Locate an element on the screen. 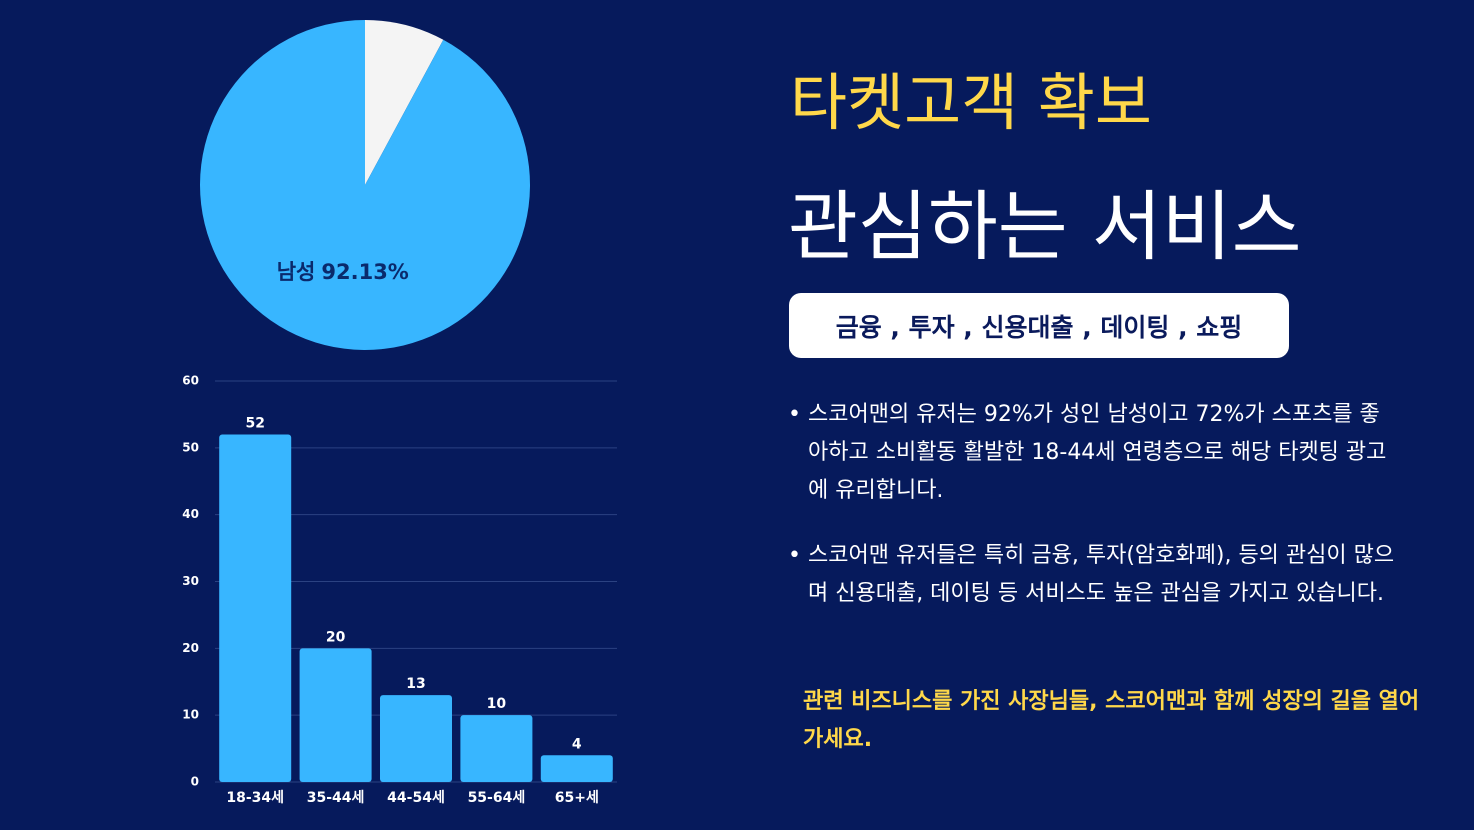 Image resolution: width=1474 pixels, height=830 pixels. y-tick-label: 30 is located at coordinates (190, 581).